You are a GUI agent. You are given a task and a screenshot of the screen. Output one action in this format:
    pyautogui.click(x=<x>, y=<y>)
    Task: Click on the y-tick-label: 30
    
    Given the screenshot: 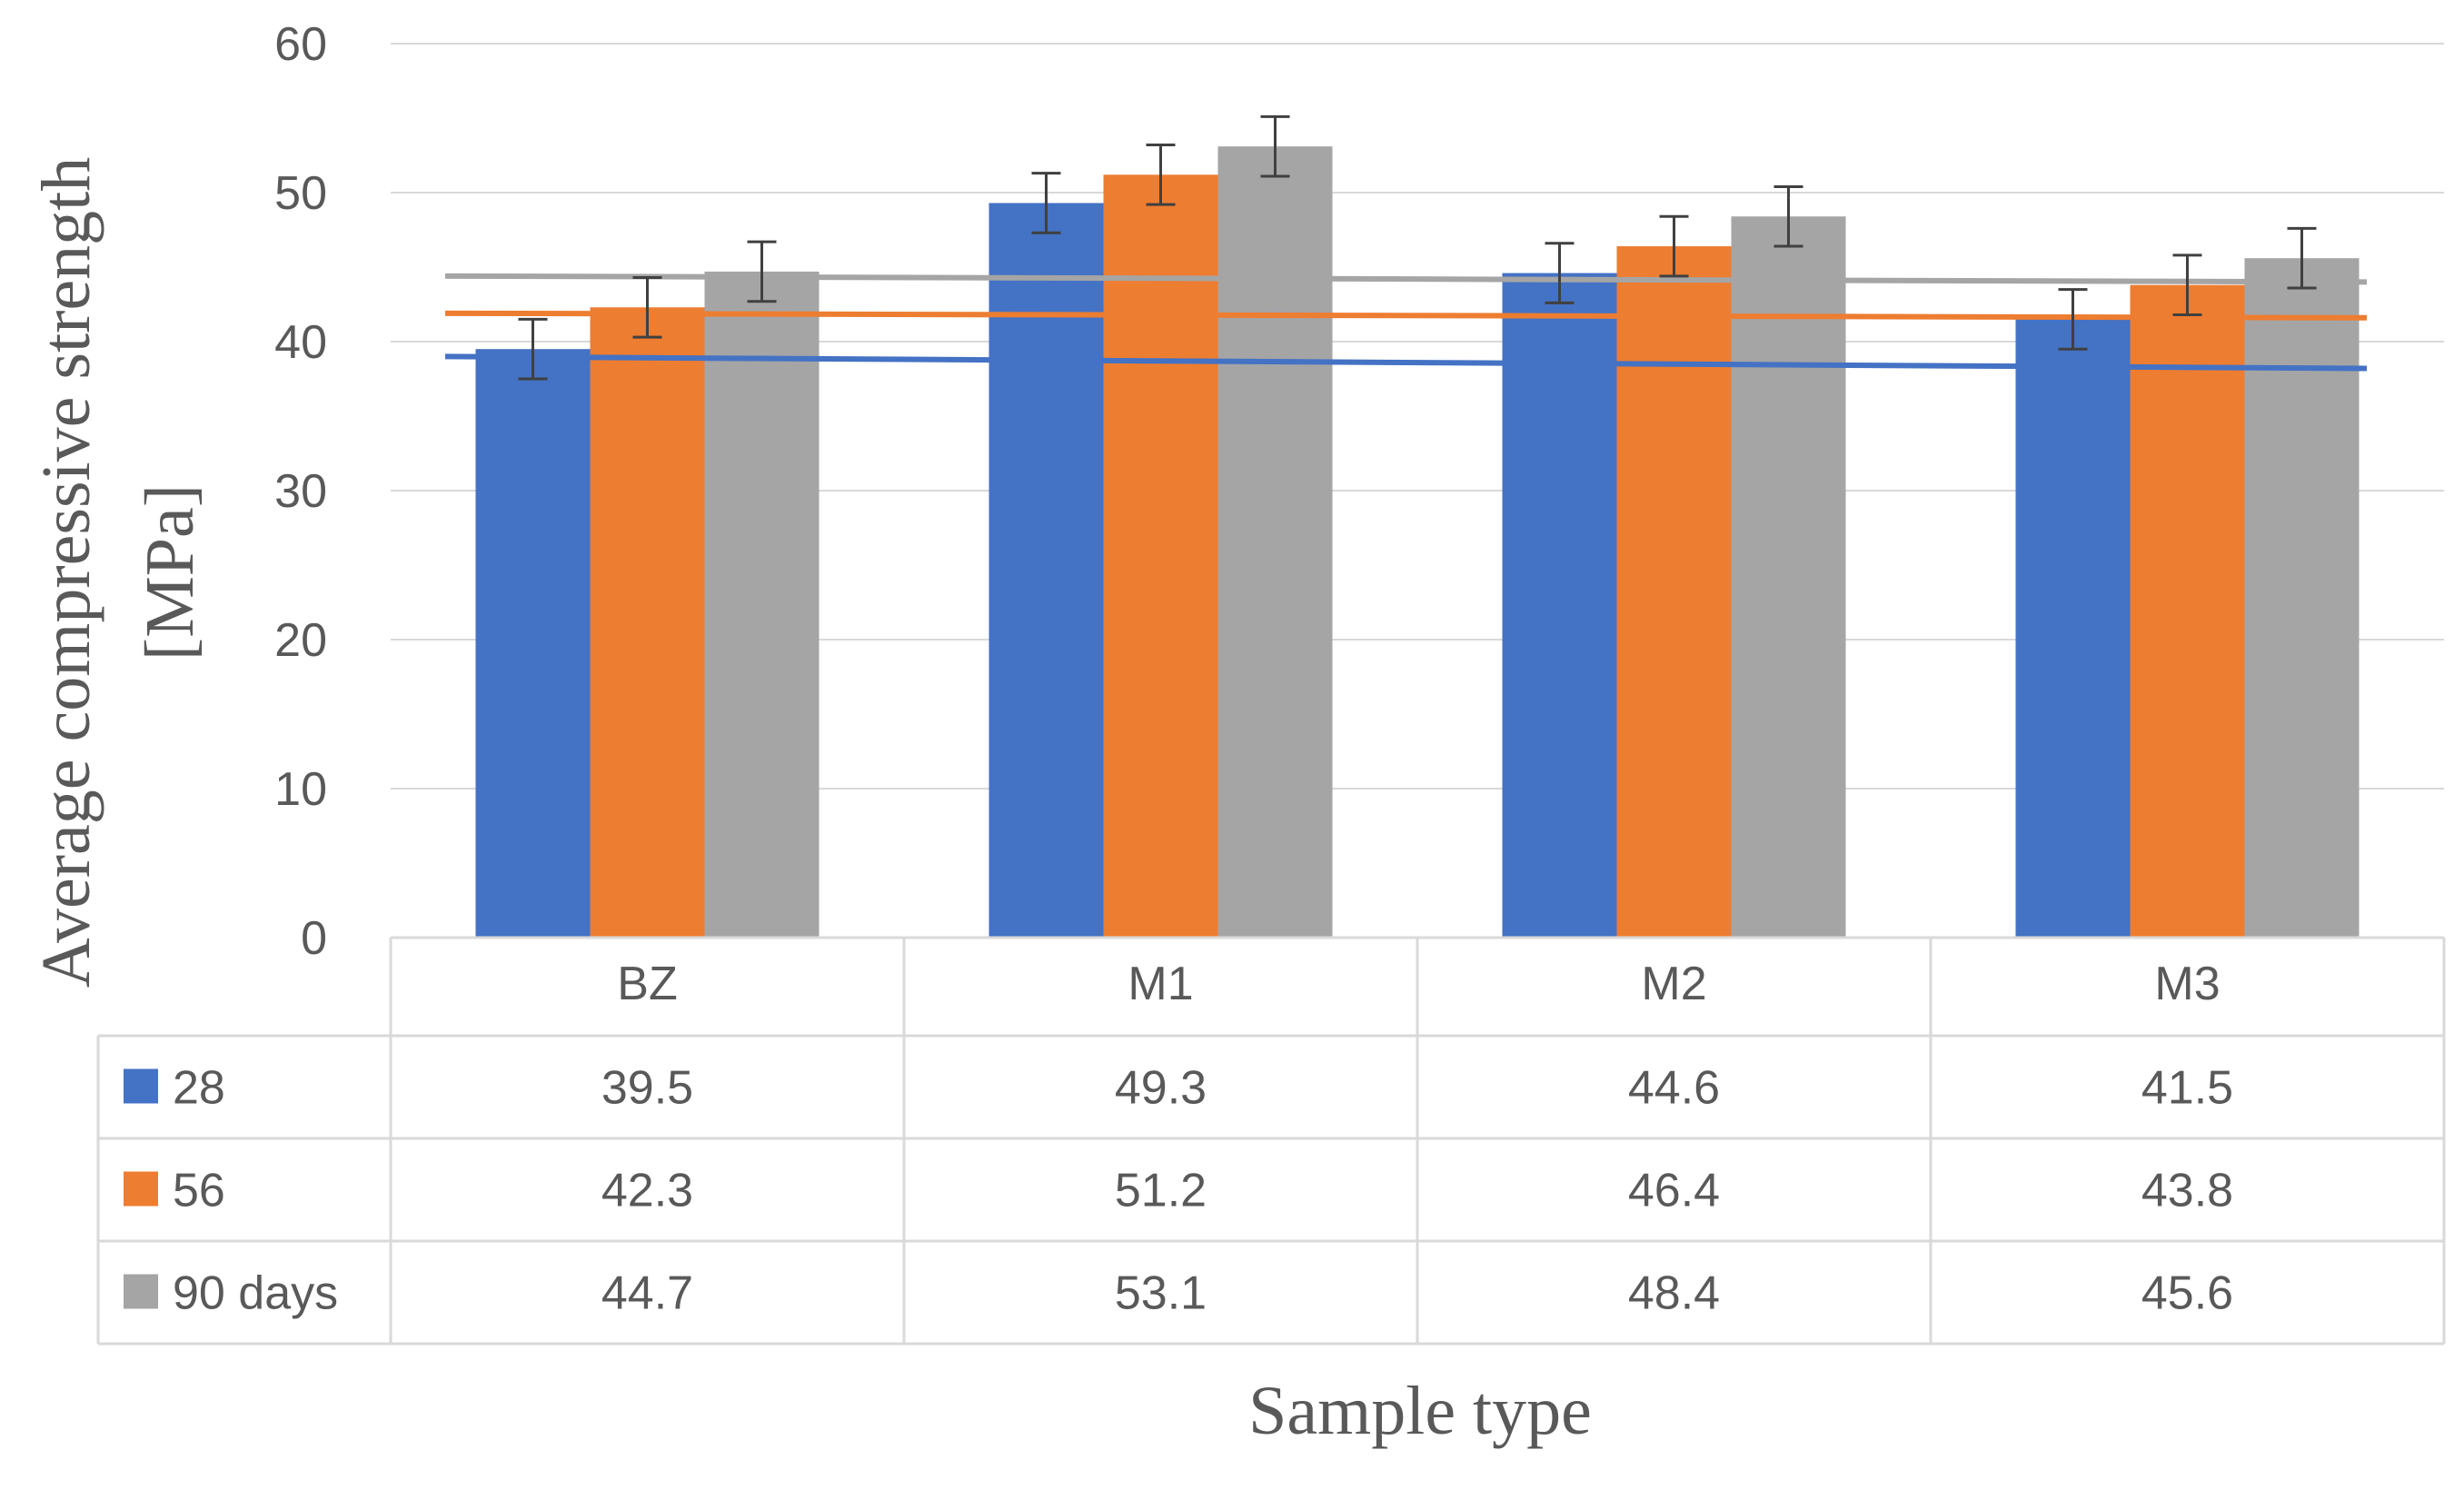 What is the action you would take?
    pyautogui.click(x=300, y=492)
    